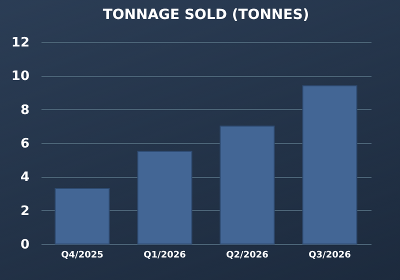  What do you see at coordinates (25, 211) in the screenshot?
I see `y-tick-label: 2` at bounding box center [25, 211].